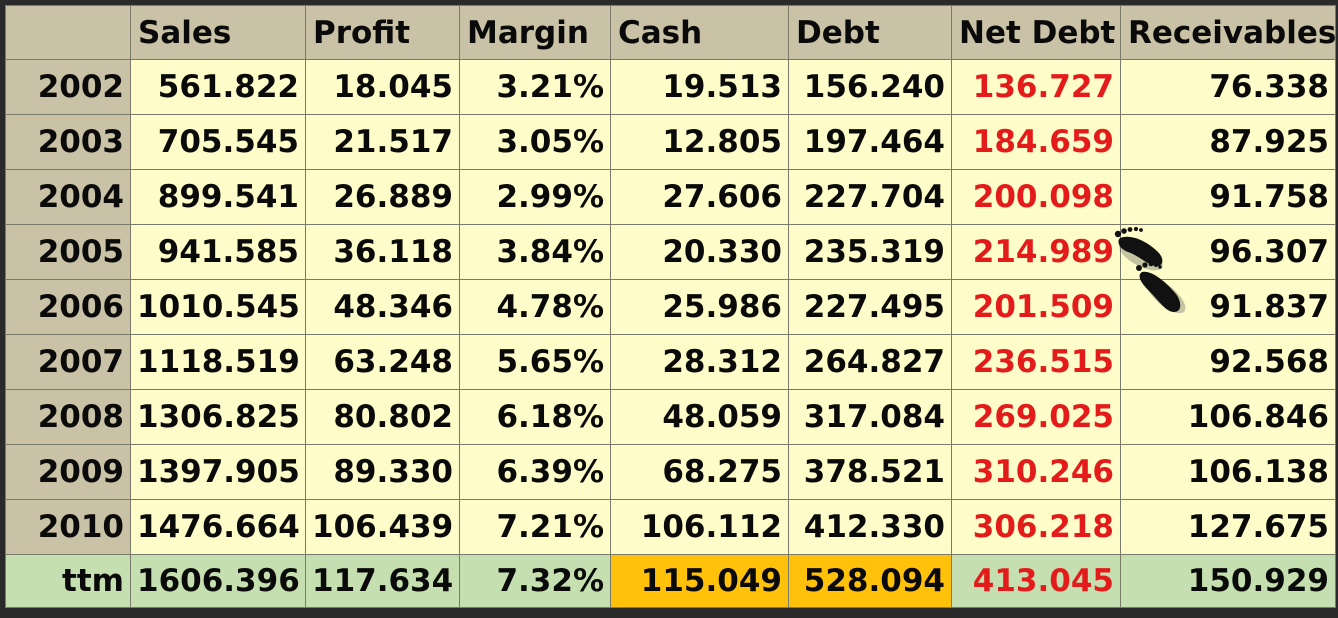 This screenshot has width=1338, height=618. What do you see at coordinates (218, 472) in the screenshot?
I see `sales-cell: 1397.905` at bounding box center [218, 472].